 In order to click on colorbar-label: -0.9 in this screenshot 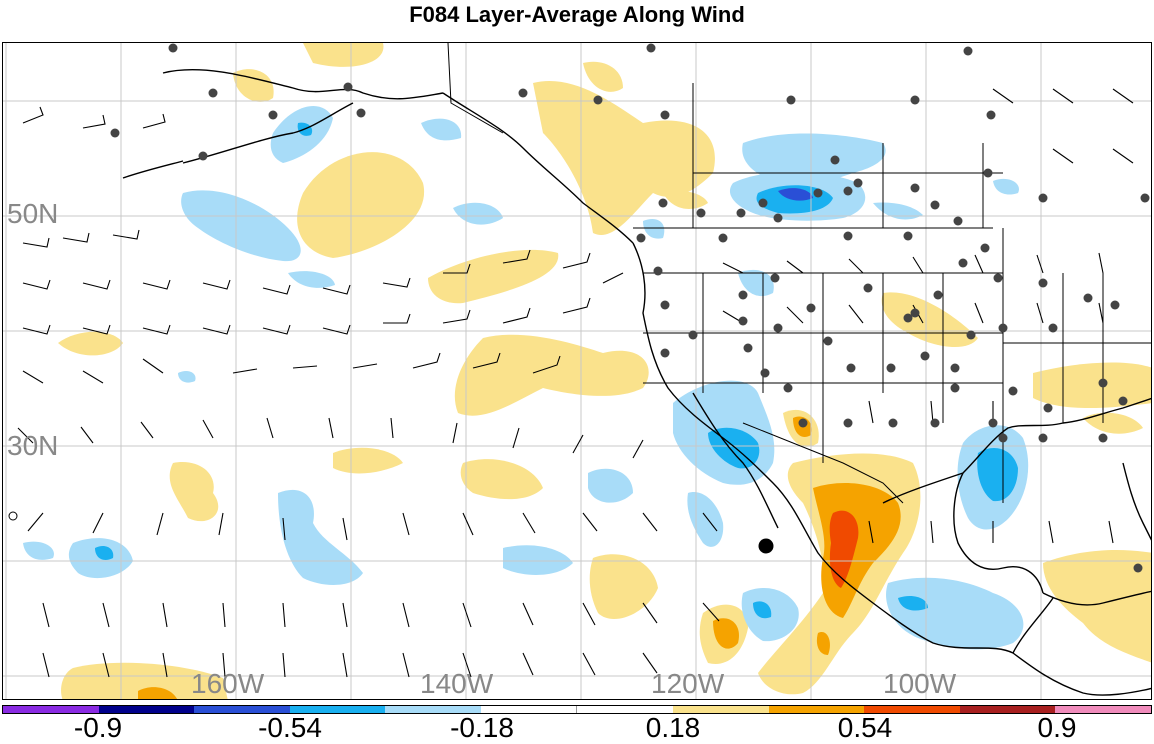, I will do `click(98, 727)`.